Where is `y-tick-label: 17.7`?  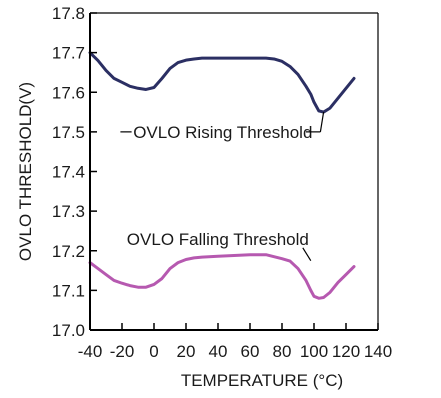
y-tick-label: 17.7 is located at coordinates (68, 53).